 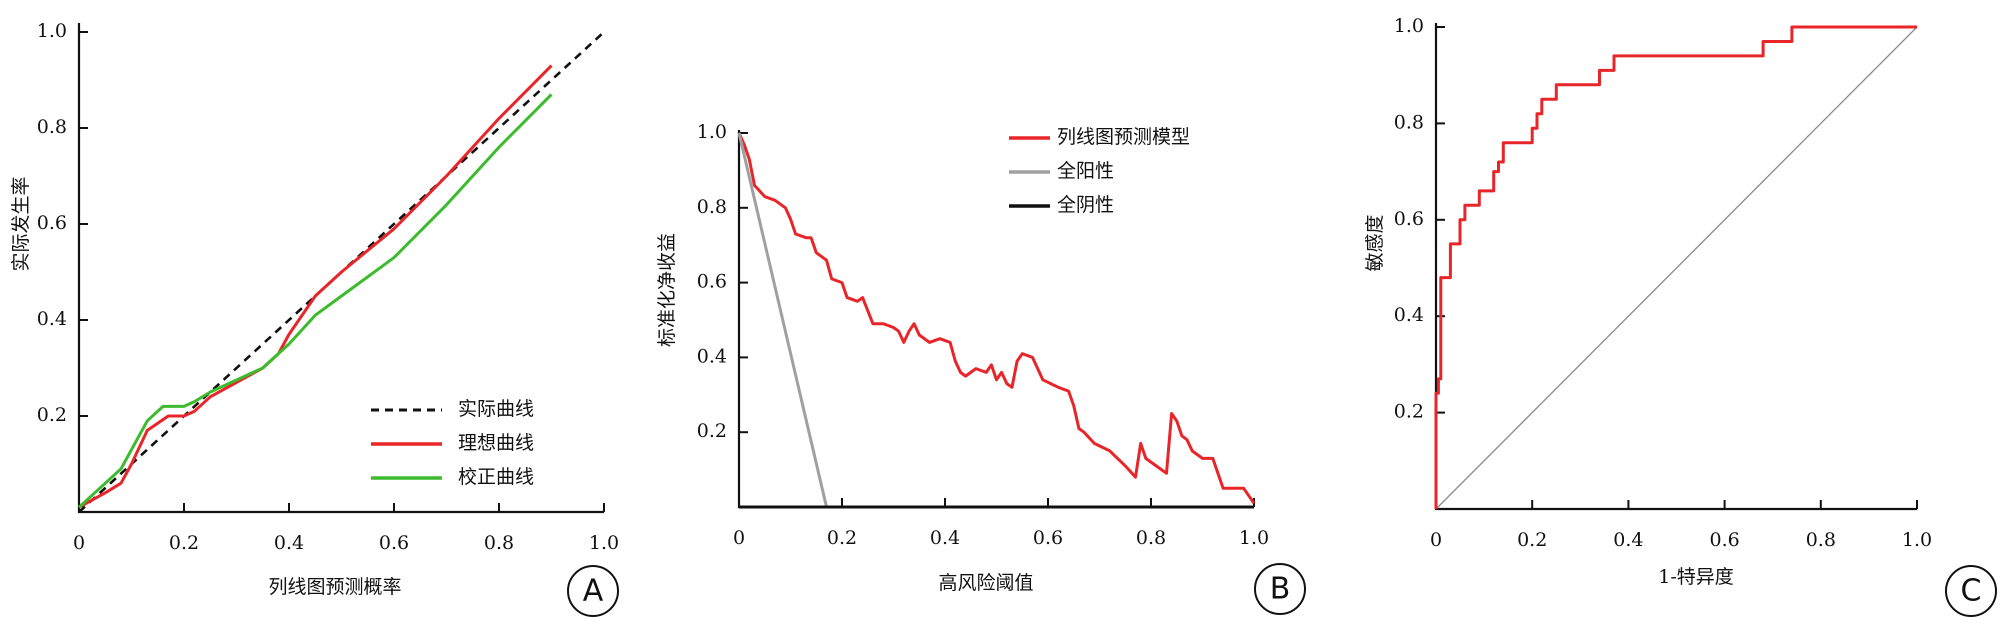 What do you see at coordinates (1085, 205) in the screenshot?
I see `legend-label: 全阴性` at bounding box center [1085, 205].